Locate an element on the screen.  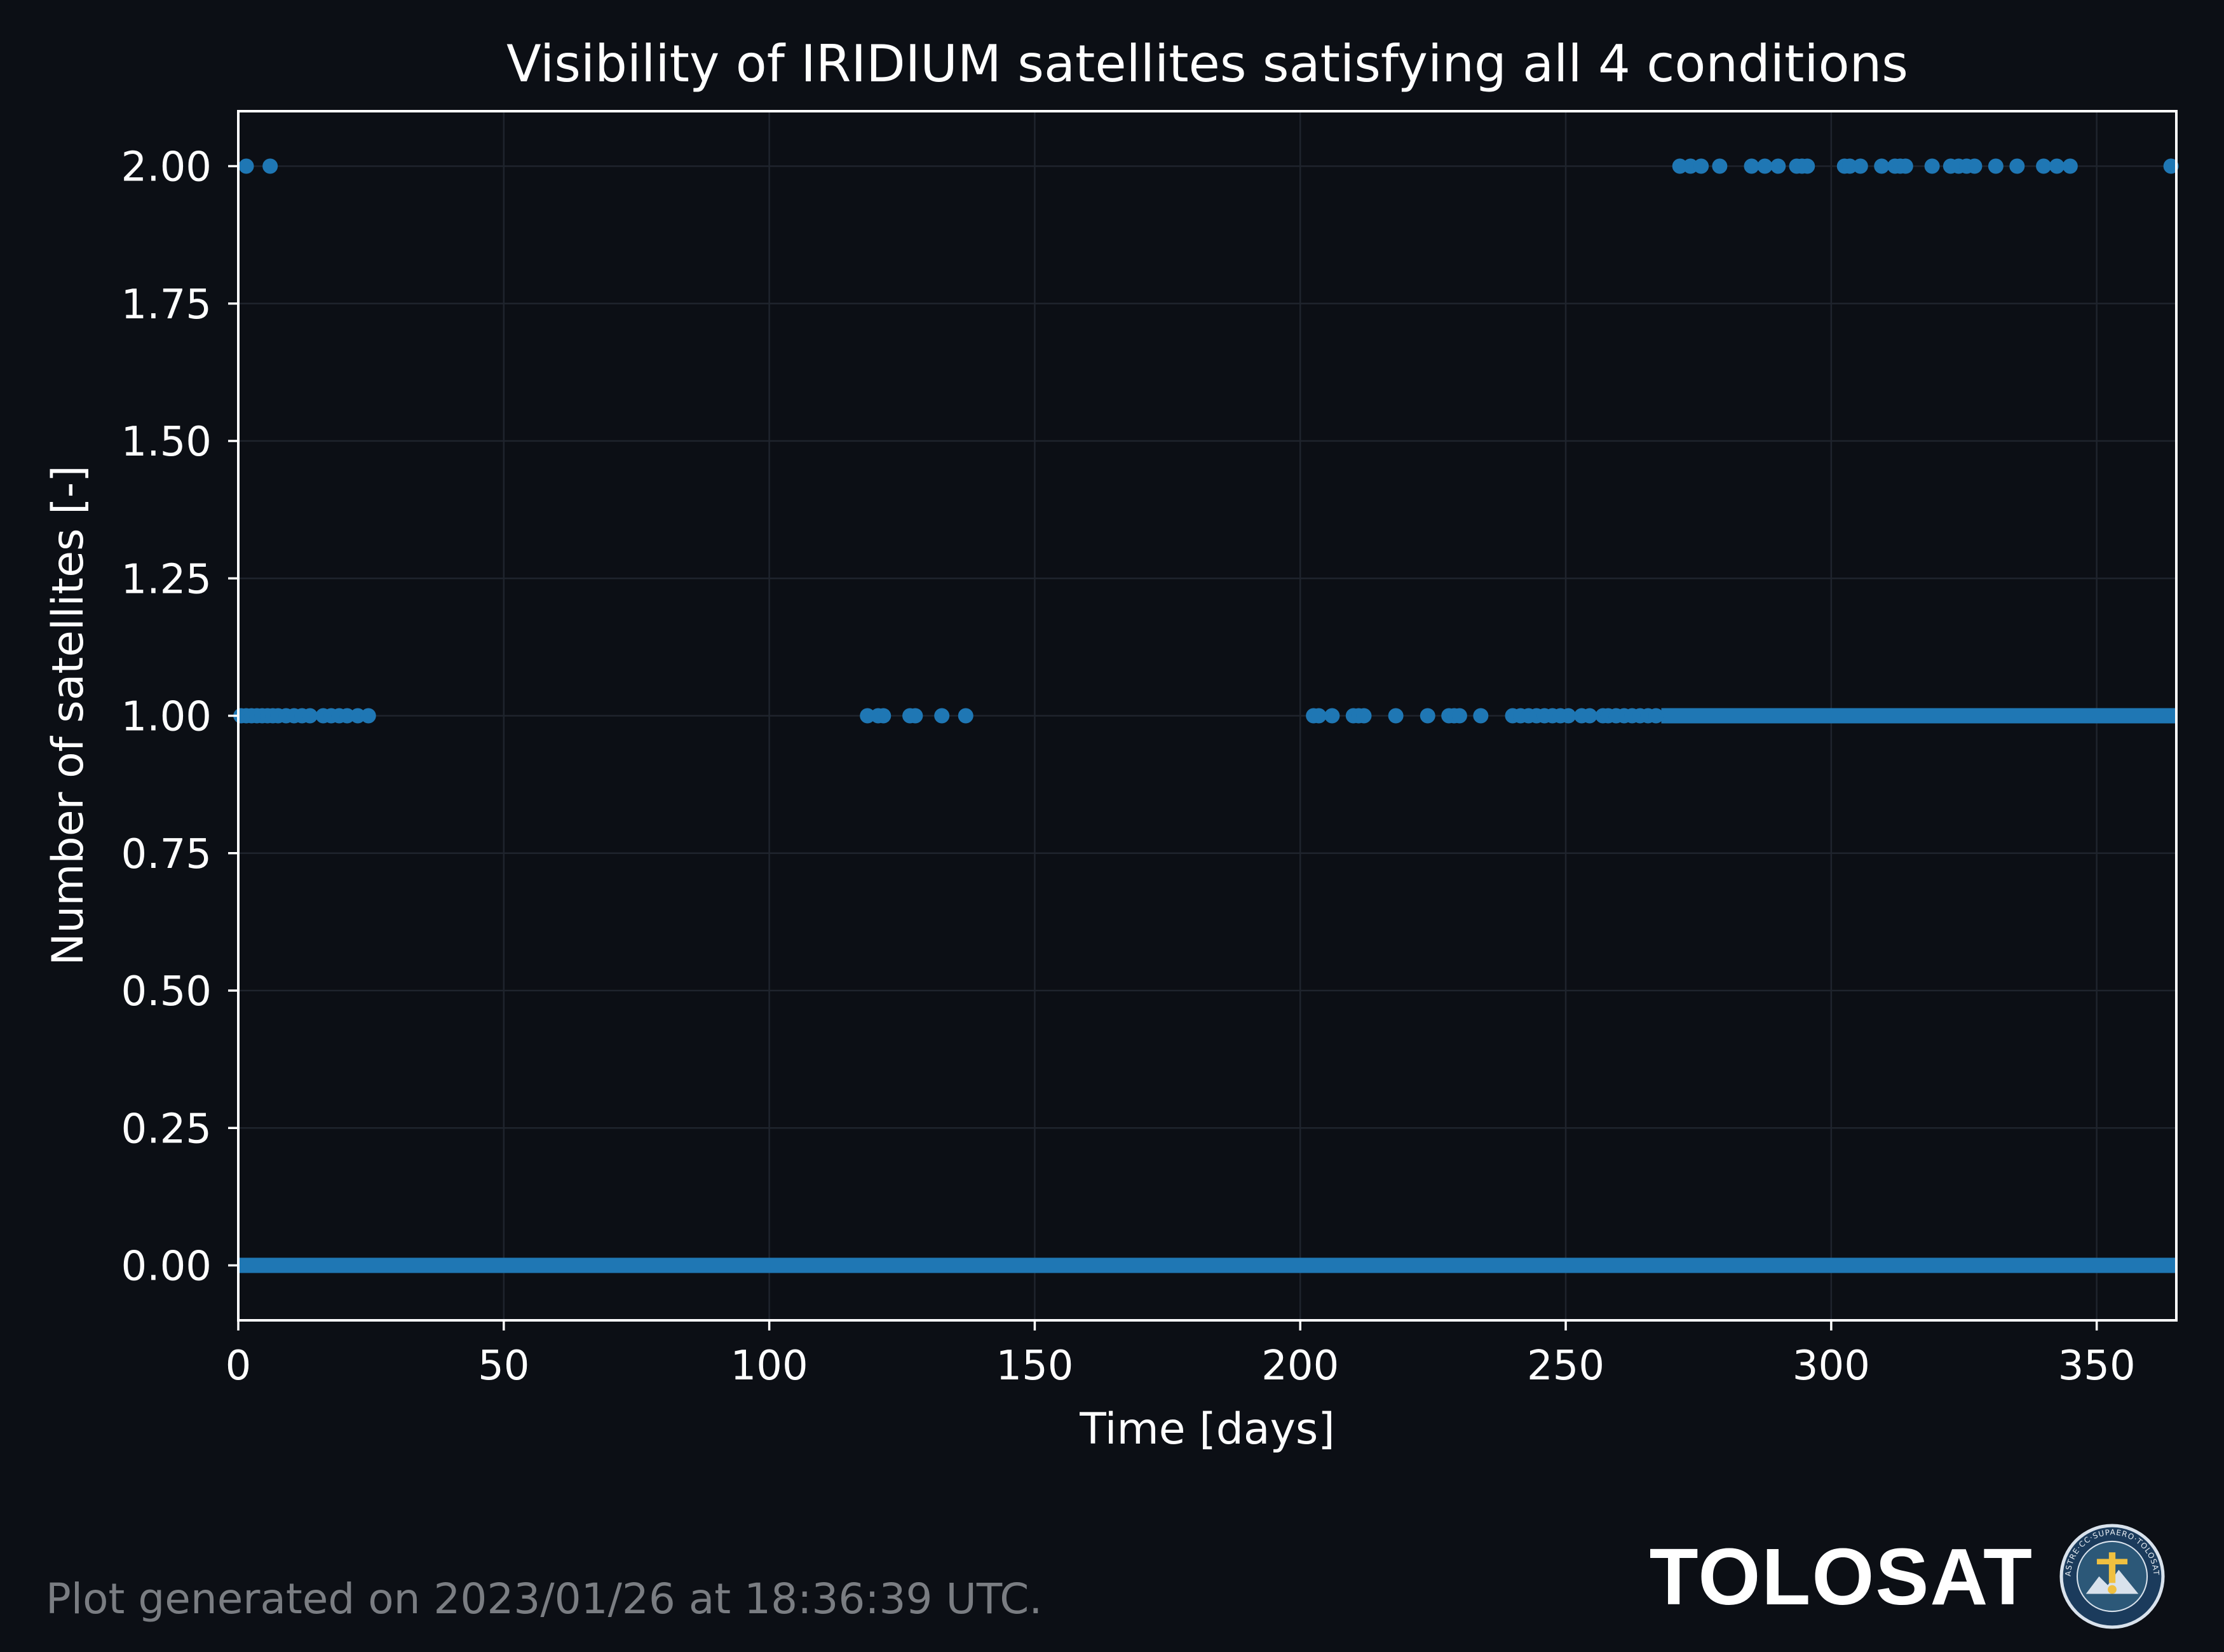
tolosat-emblem-icon: ASTRE·CC·SUPAERO·TOLOSAT is located at coordinates (2112, 1576).